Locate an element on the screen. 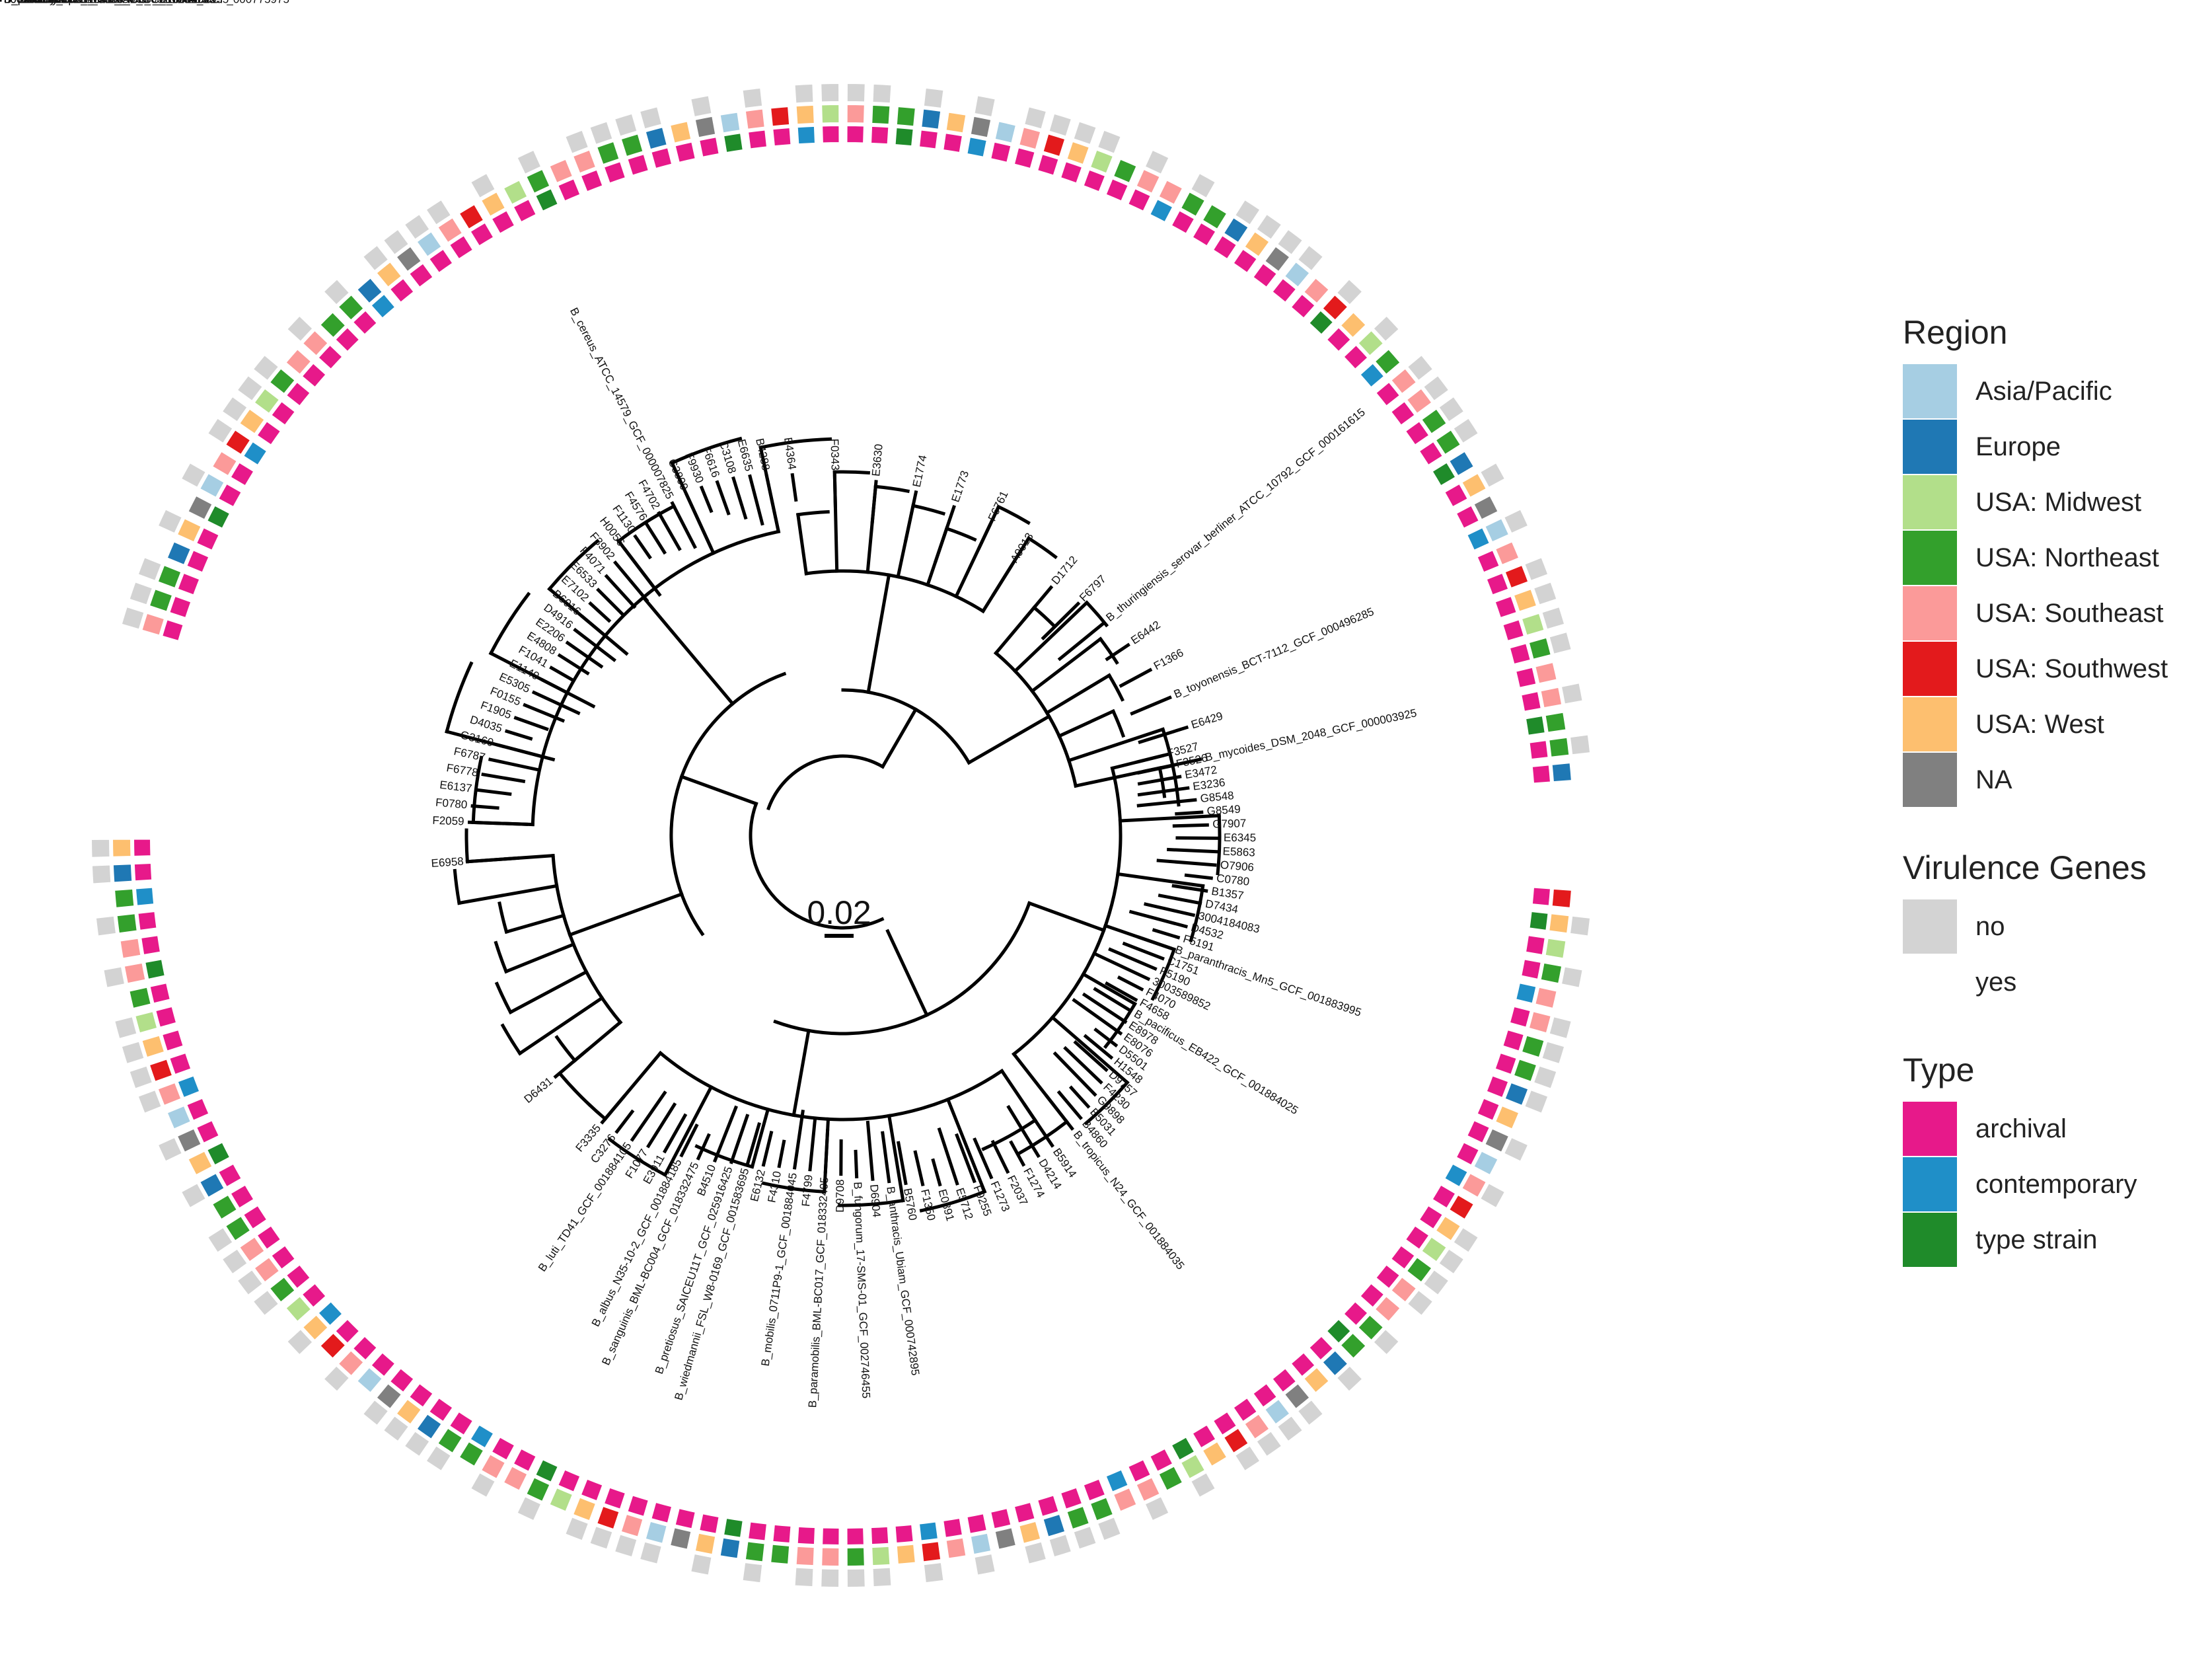 This screenshot has width=2212, height=1676. legend-item: Asia/Pacific is located at coordinates (2048, 391).